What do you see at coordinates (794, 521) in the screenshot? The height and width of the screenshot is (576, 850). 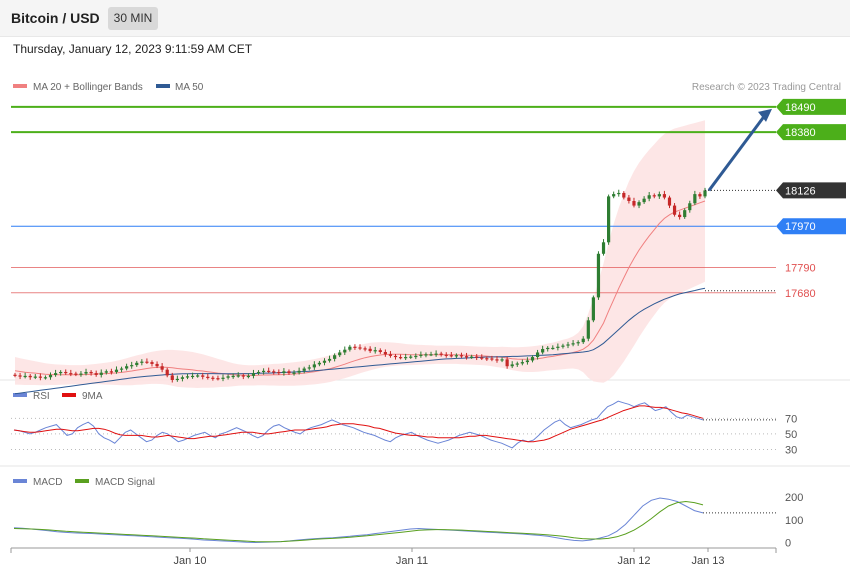 I see `macd-tick-100: 100` at bounding box center [794, 521].